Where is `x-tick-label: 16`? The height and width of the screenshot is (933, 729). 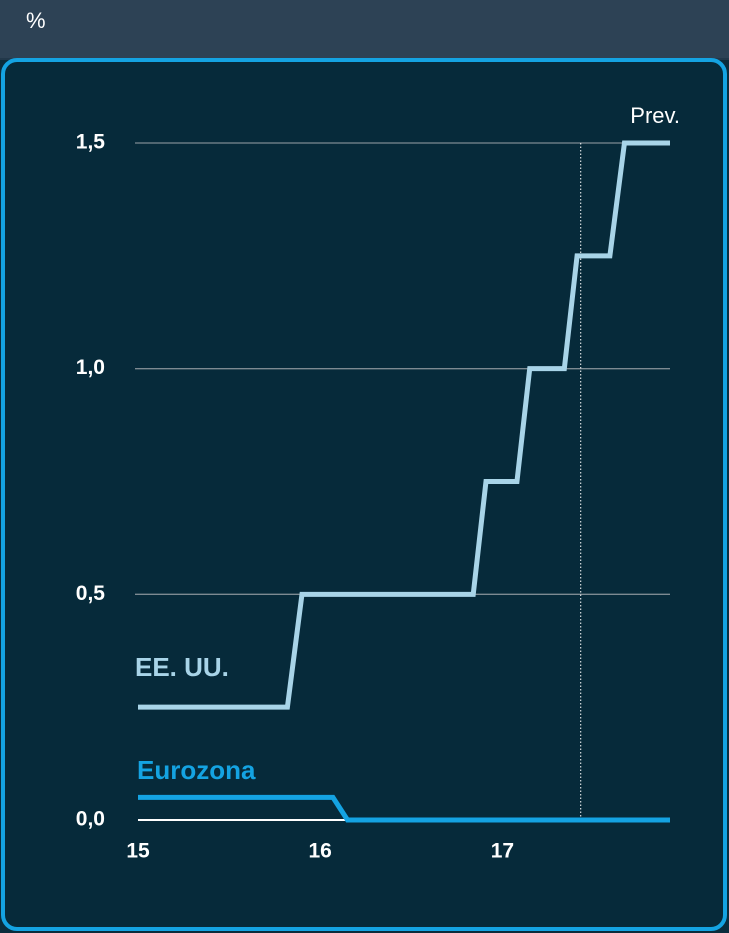 x-tick-label: 16 is located at coordinates (320, 851).